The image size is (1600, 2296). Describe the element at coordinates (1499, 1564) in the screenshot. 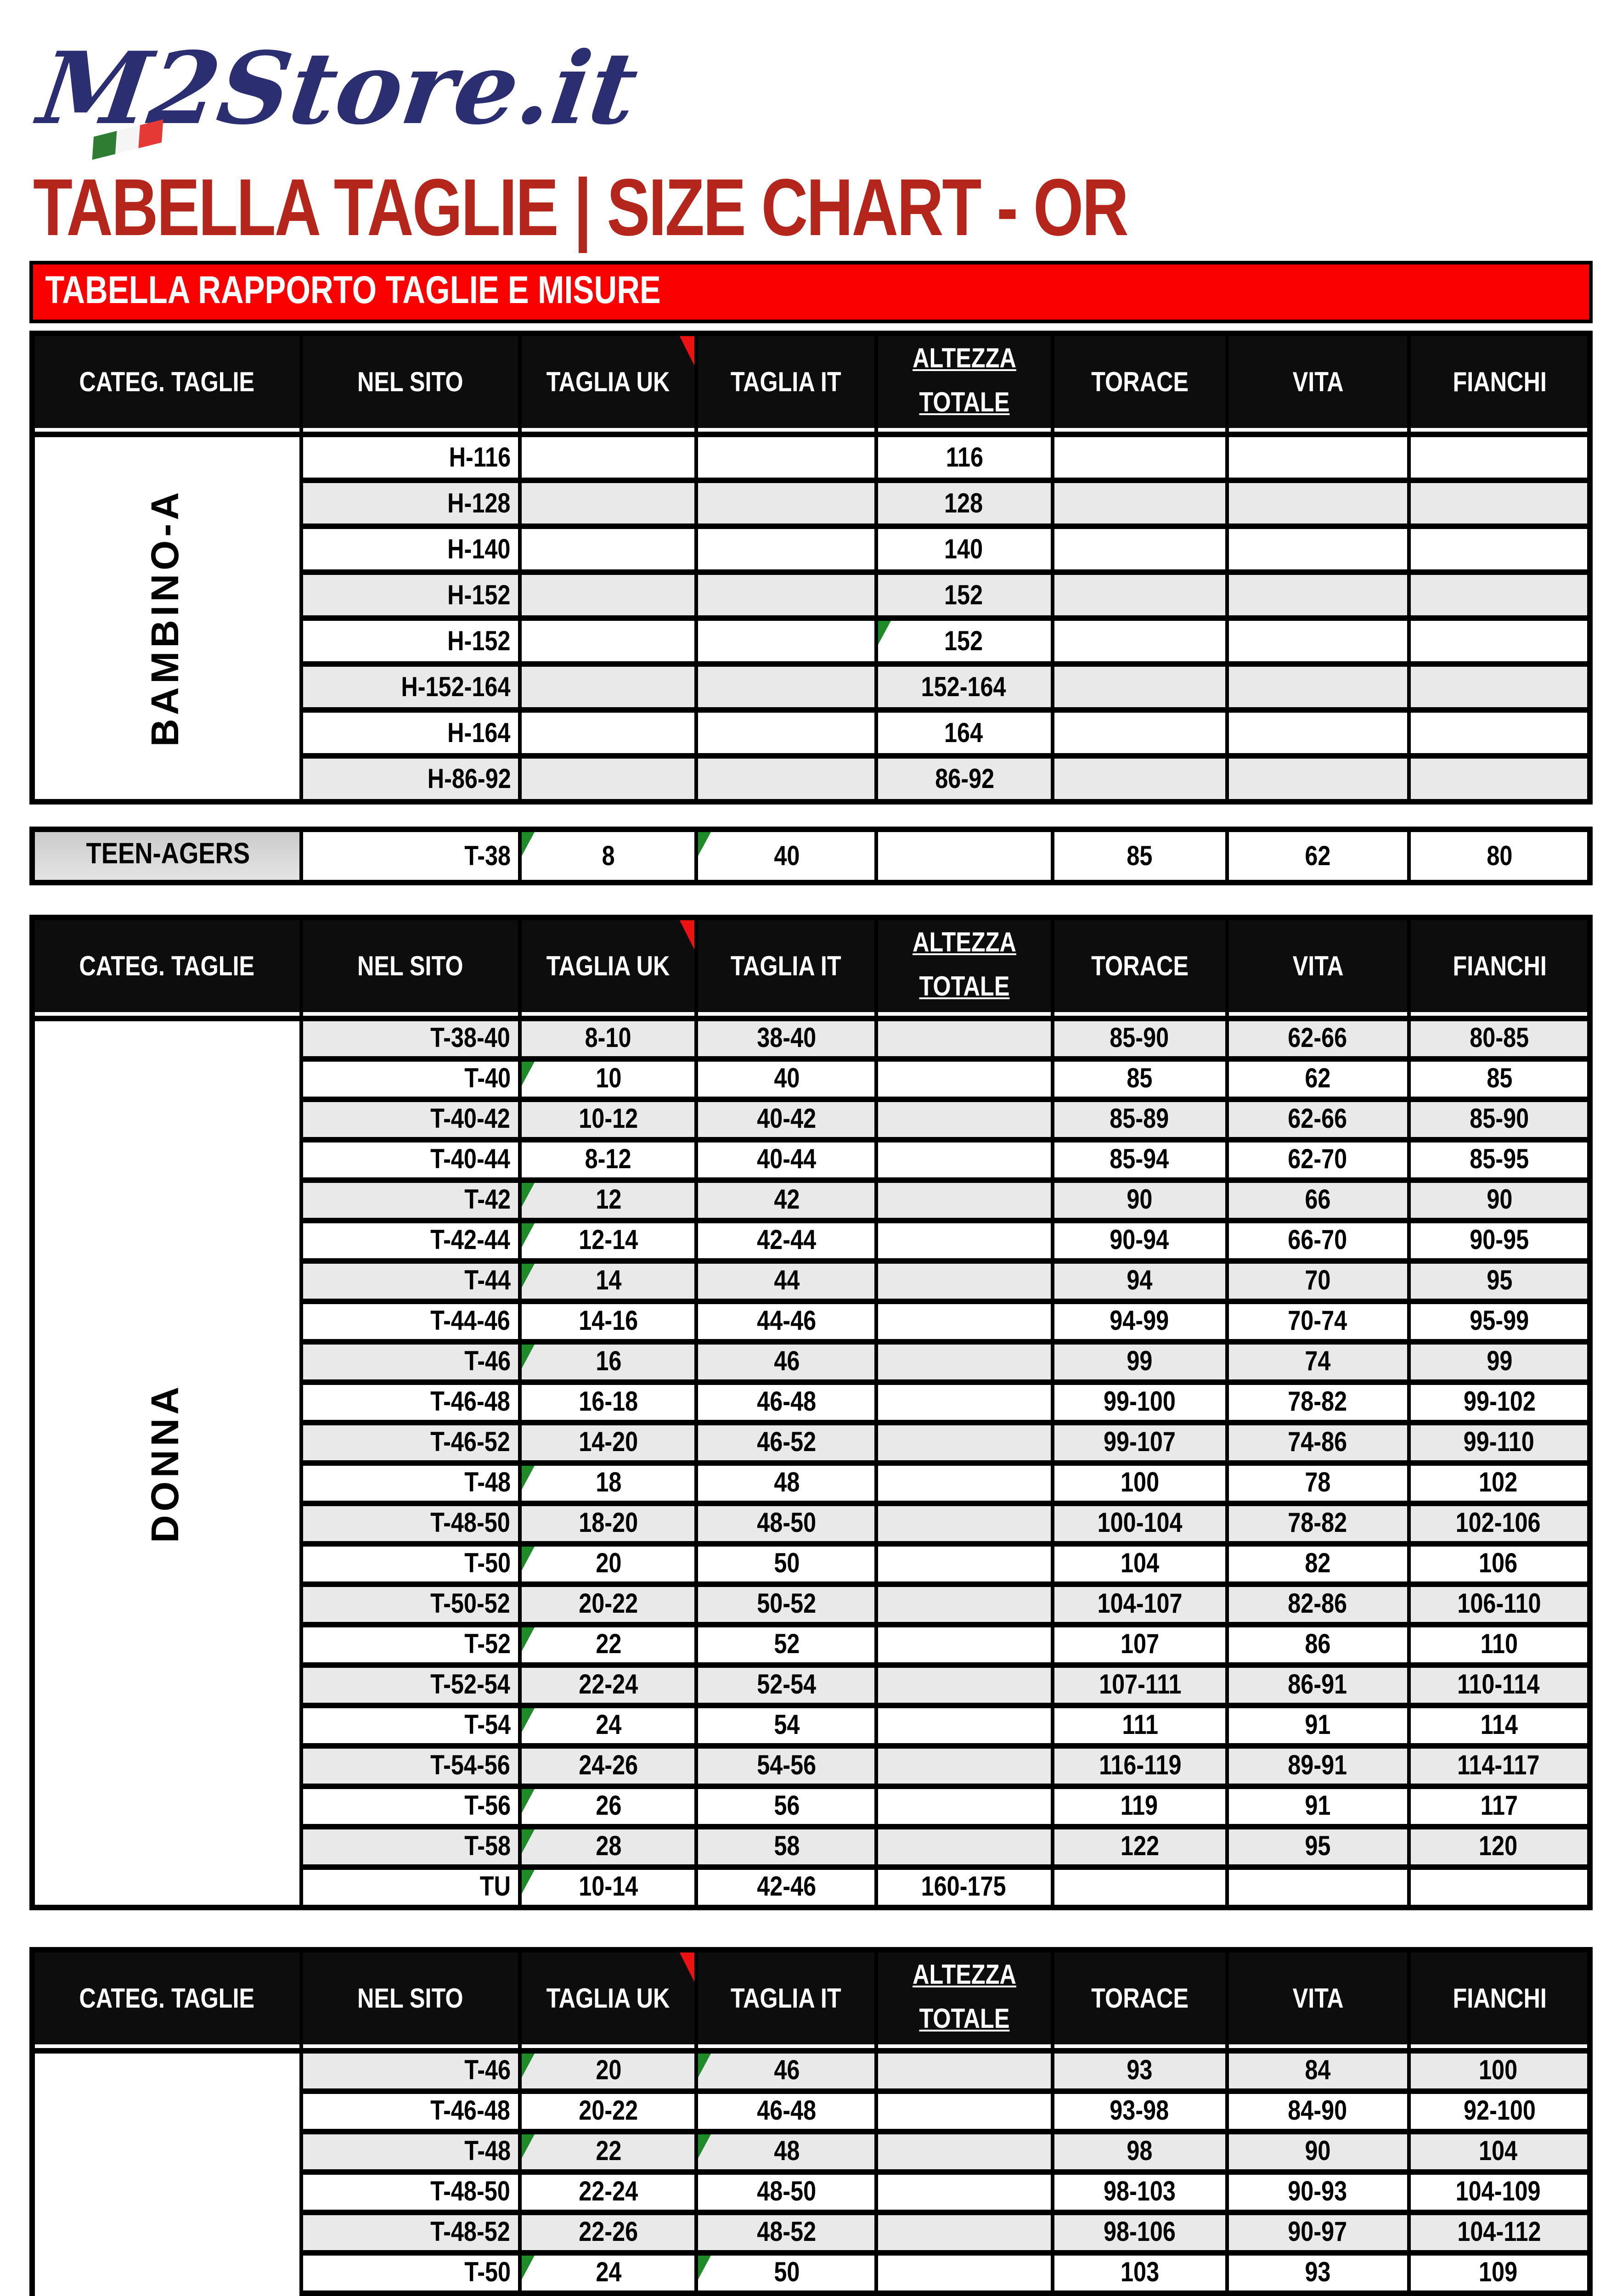

I see `cell-donna-r14-fia: 106` at that location.